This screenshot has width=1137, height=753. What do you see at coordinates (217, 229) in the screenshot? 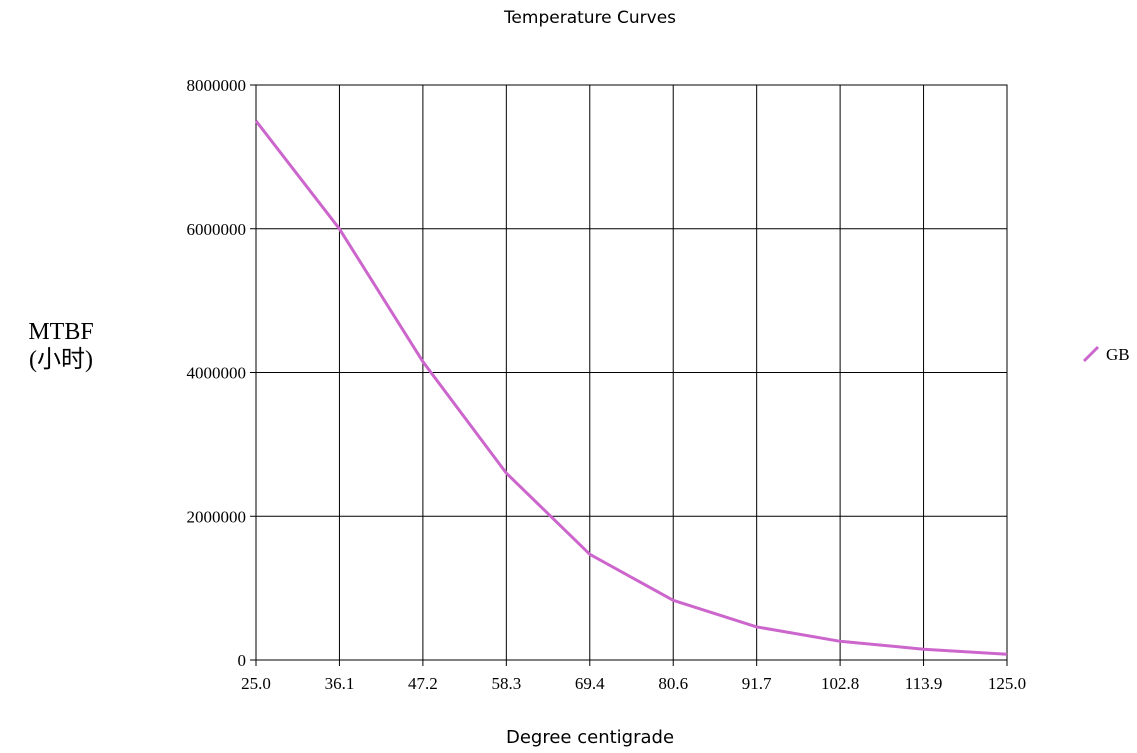
I see `y-tick-label: 6000000` at bounding box center [217, 229].